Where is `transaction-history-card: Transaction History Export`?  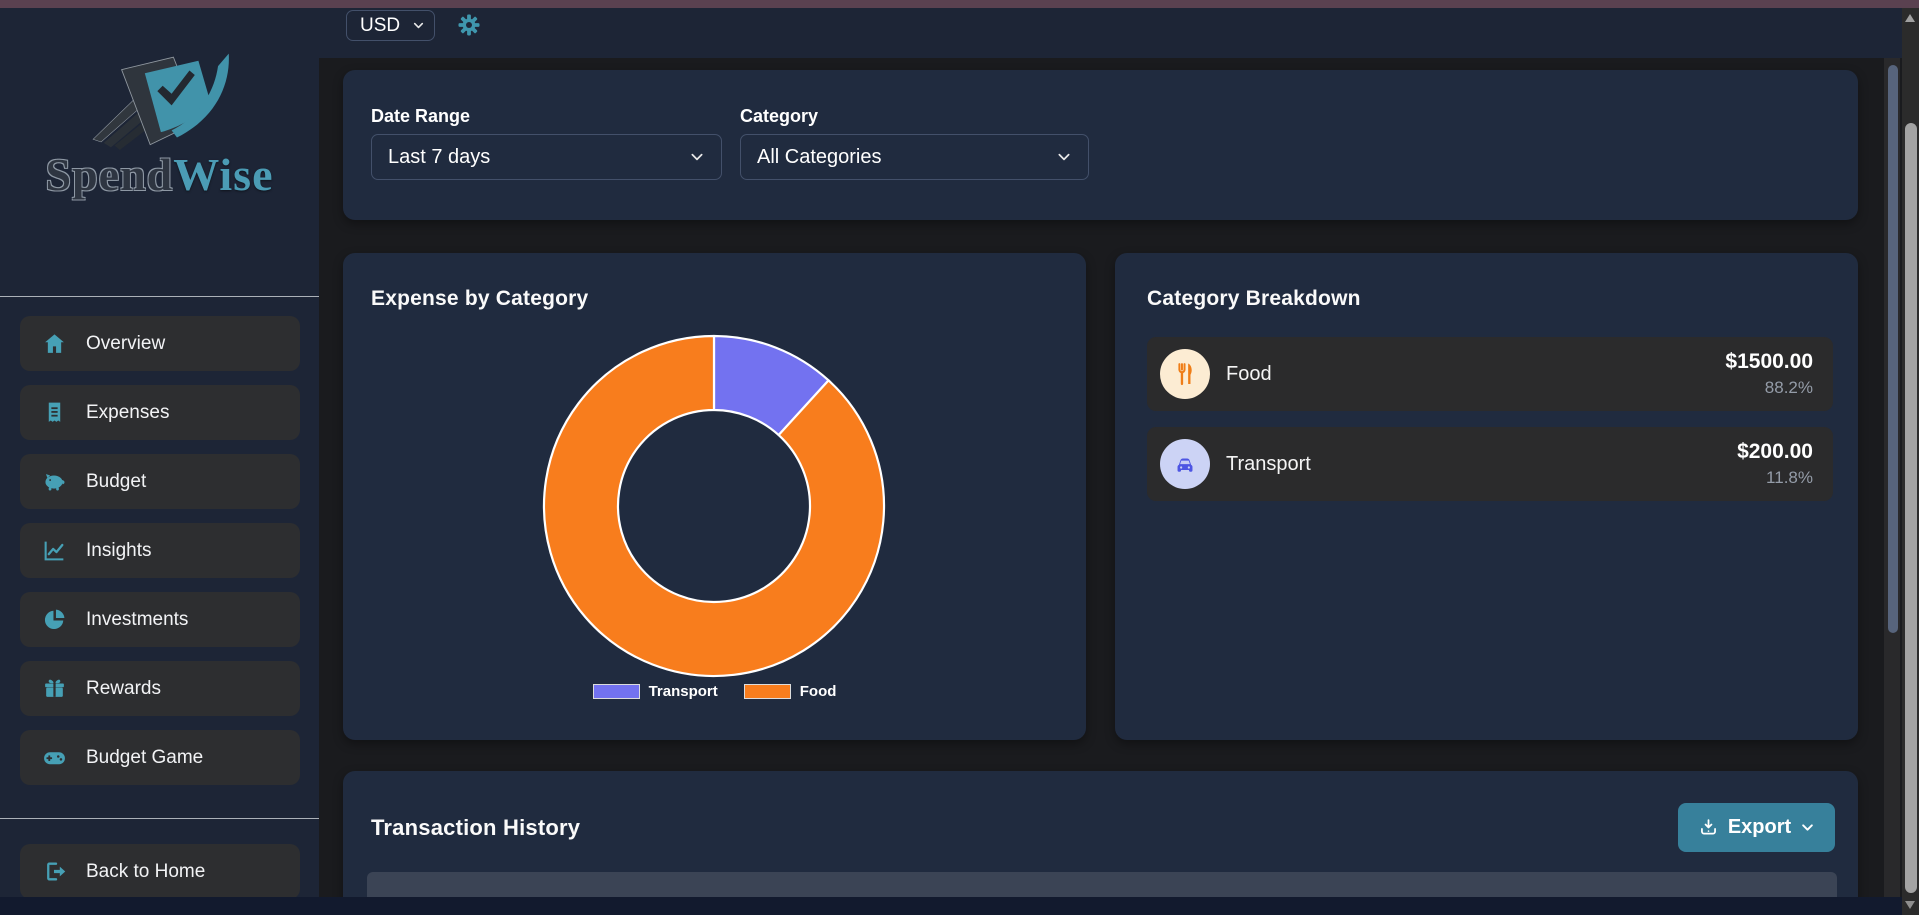
transaction-history-card: Transaction History Export is located at coordinates (1100, 843).